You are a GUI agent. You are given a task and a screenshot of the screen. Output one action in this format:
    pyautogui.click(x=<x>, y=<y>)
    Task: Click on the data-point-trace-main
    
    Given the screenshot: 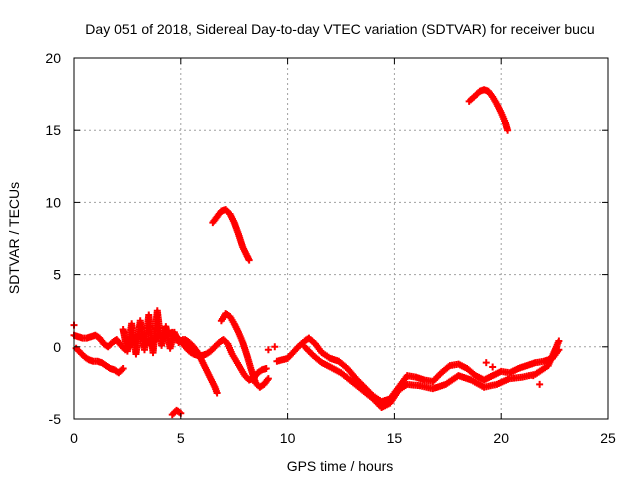 What is the action you would take?
    pyautogui.click(x=266, y=368)
    